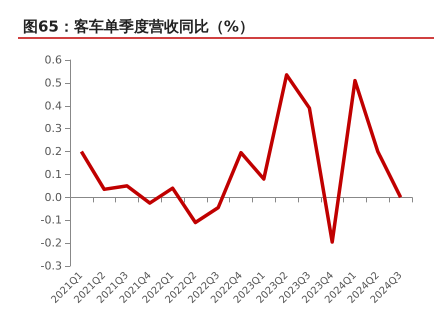  What do you see at coordinates (53, 105) in the screenshot?
I see `y-tick-label: 0.4` at bounding box center [53, 105].